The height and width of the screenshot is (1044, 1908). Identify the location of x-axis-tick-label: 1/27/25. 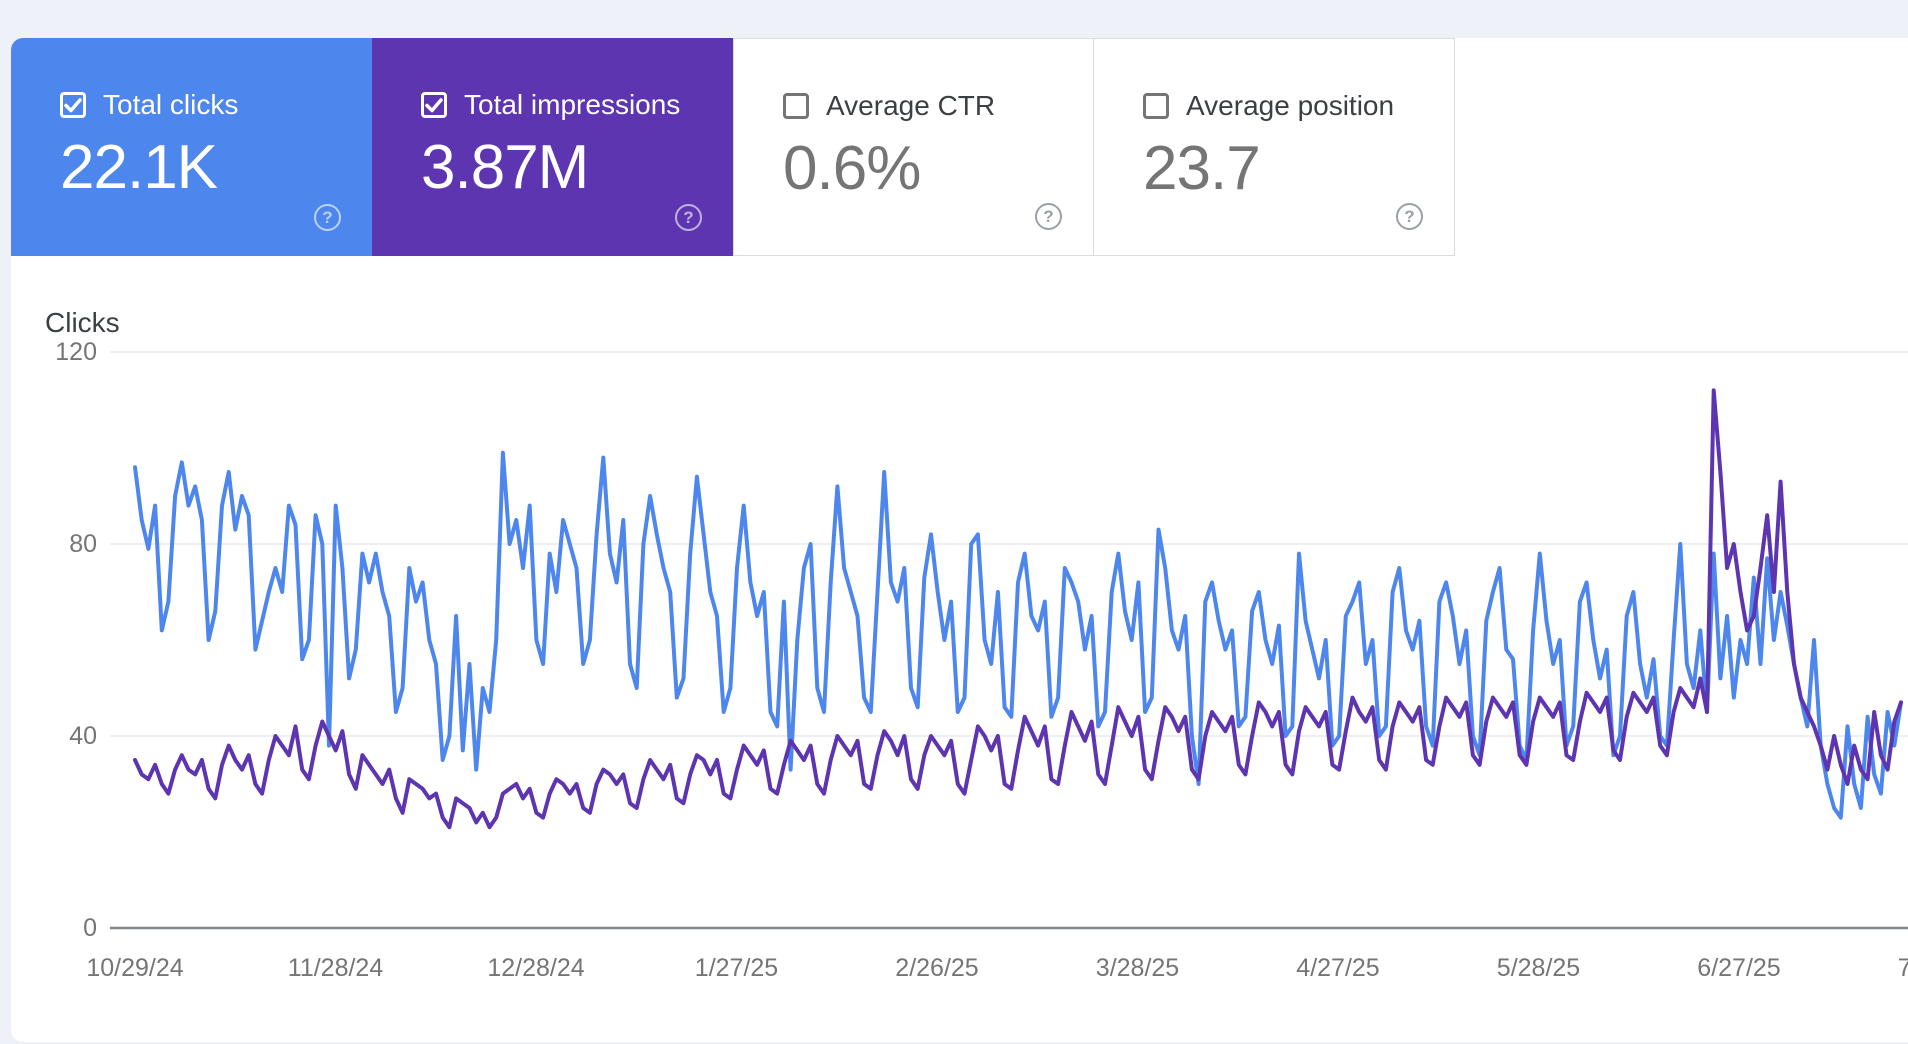
(736, 968).